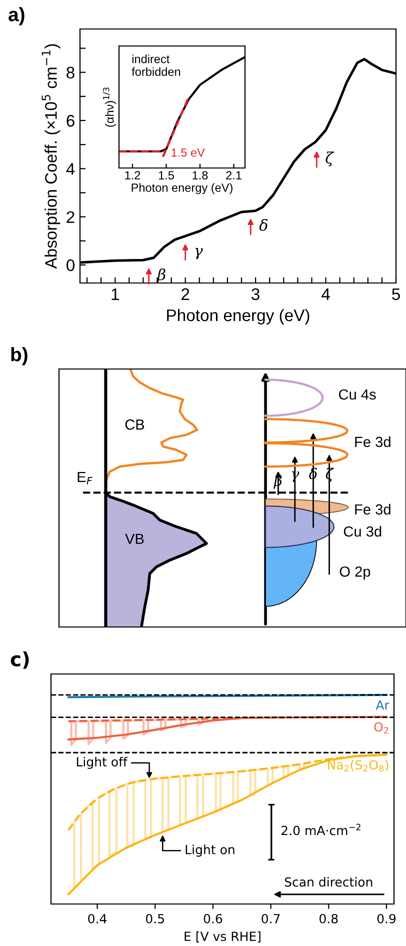 This screenshot has width=406, height=946. Describe the element at coordinates (16, 16) in the screenshot. I see `chart-title: a)` at that location.